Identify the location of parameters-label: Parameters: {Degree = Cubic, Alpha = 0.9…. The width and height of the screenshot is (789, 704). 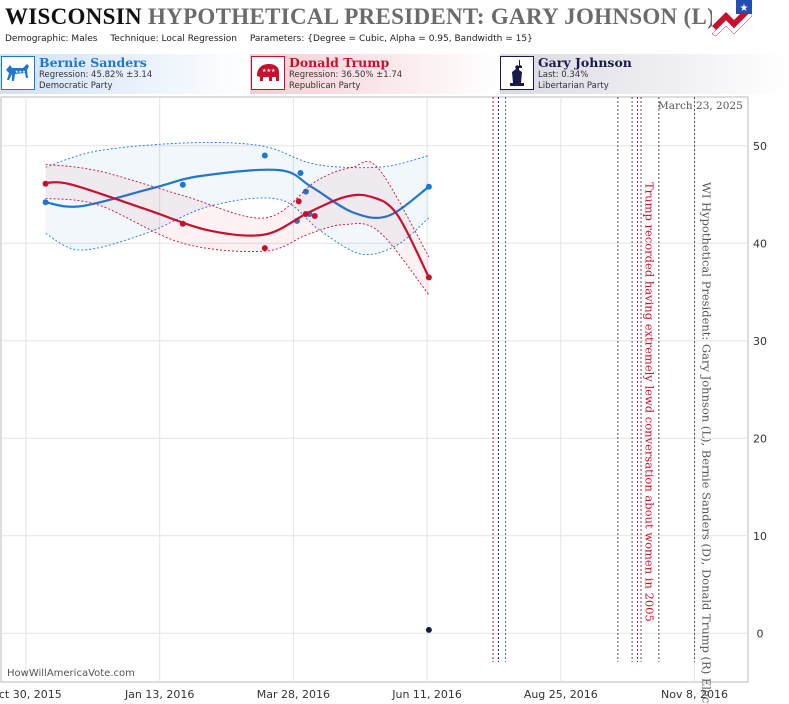
(391, 39).